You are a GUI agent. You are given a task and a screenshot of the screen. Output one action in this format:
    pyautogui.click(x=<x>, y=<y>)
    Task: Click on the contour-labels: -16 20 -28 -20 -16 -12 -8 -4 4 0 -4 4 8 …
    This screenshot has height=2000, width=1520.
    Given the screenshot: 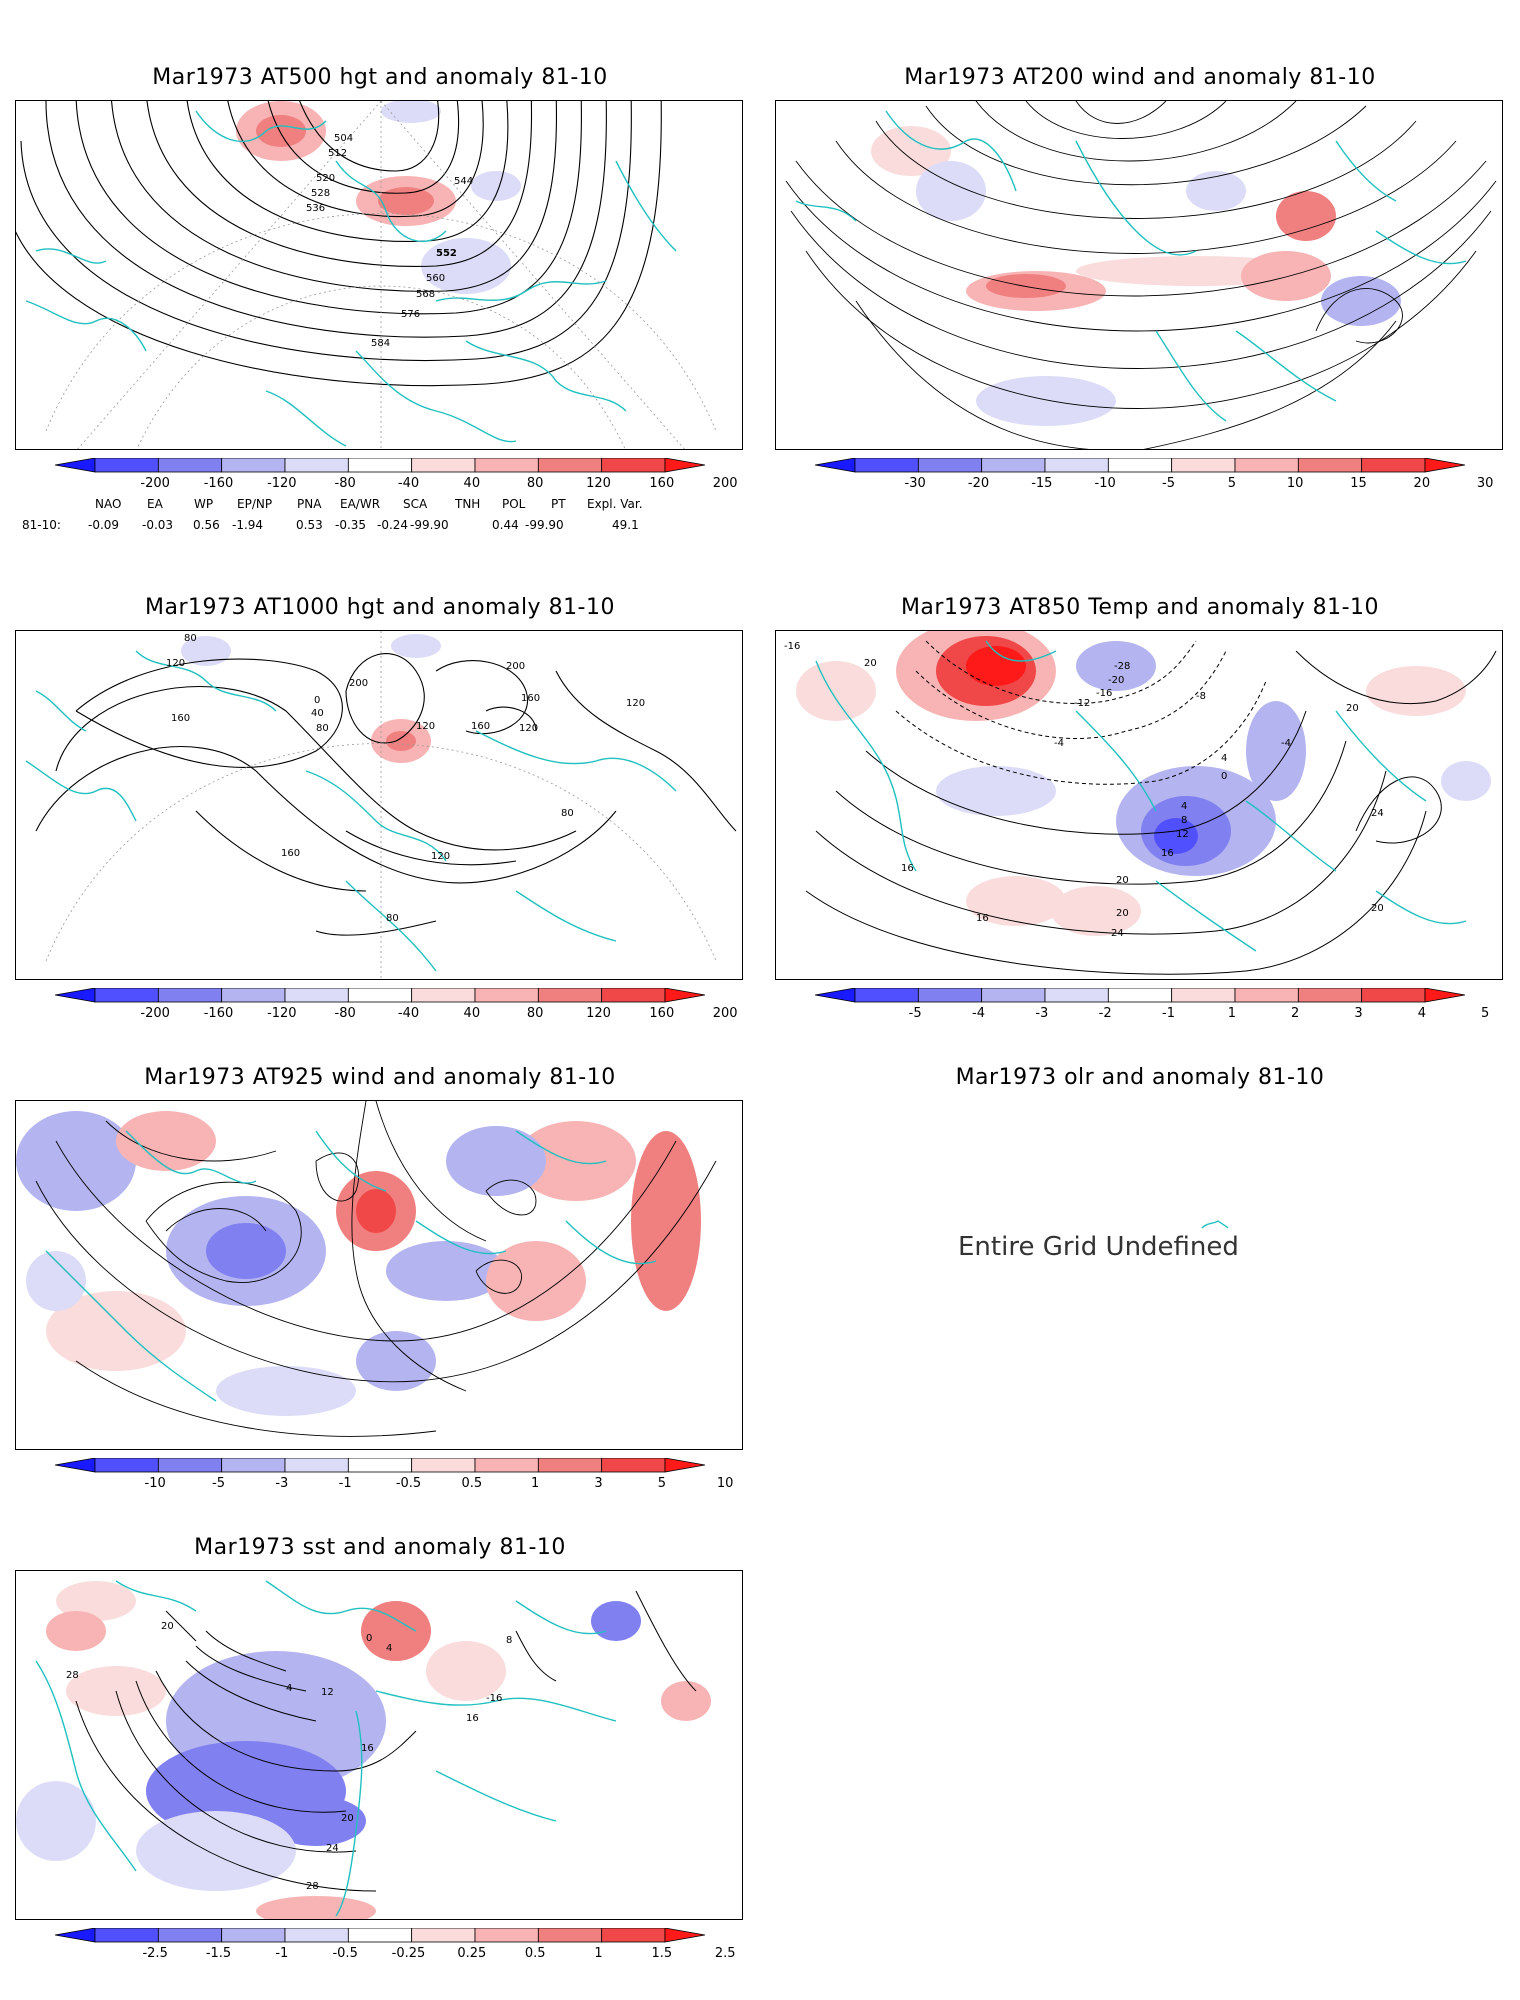 What is the action you would take?
    pyautogui.click(x=1084, y=790)
    